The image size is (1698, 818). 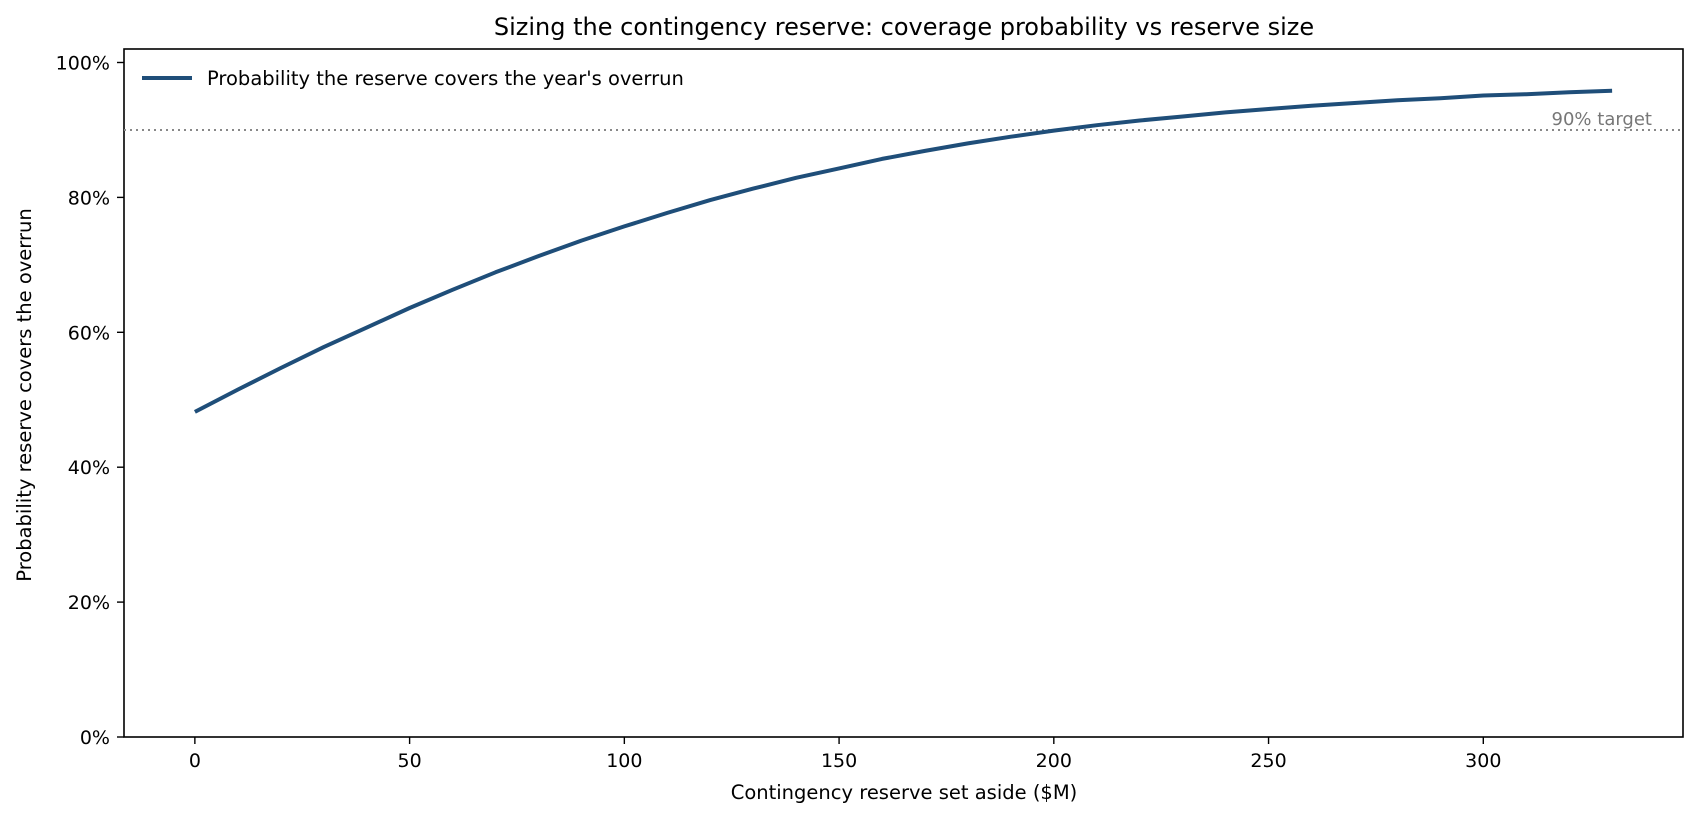 What do you see at coordinates (903, 120) in the screenshot?
I see `reference-line-group: 90% target` at bounding box center [903, 120].